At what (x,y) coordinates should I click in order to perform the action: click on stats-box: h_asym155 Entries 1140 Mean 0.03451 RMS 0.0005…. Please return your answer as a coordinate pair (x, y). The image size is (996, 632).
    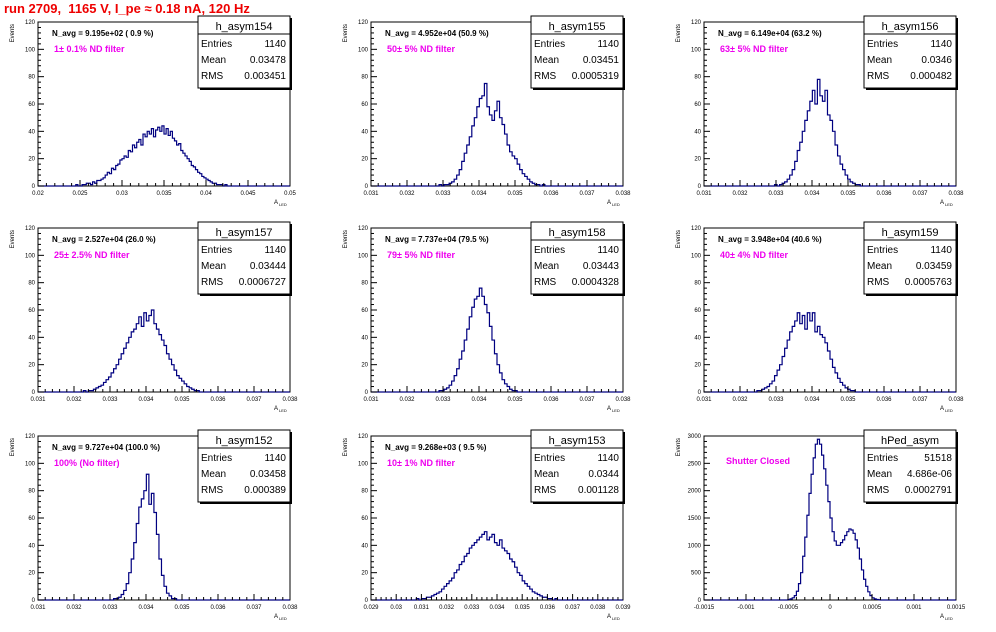
    Looking at the image, I should click on (577, 52).